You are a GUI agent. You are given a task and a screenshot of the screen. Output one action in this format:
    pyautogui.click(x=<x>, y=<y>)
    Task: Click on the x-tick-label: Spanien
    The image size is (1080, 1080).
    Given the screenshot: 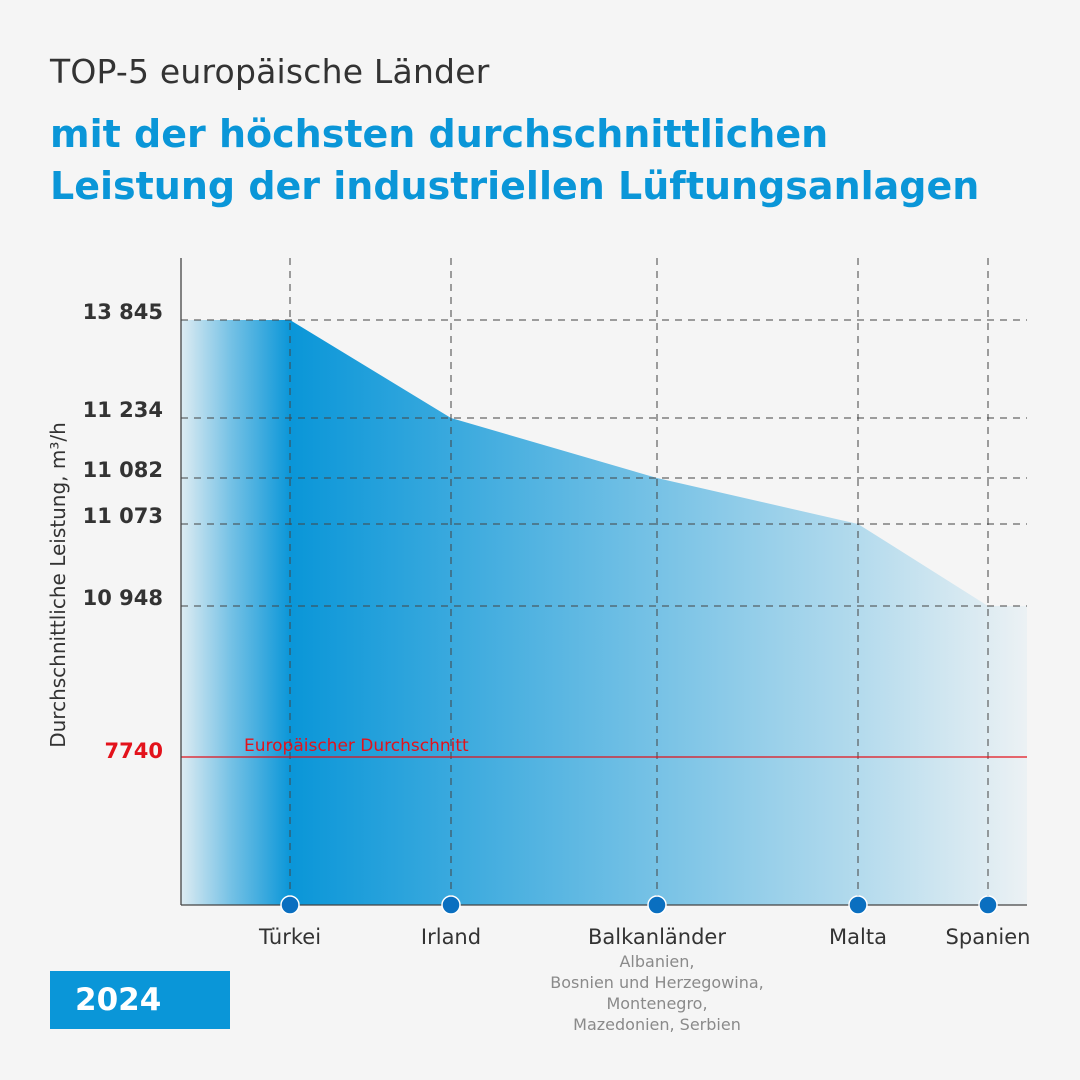 What is the action you would take?
    pyautogui.click(x=988, y=937)
    